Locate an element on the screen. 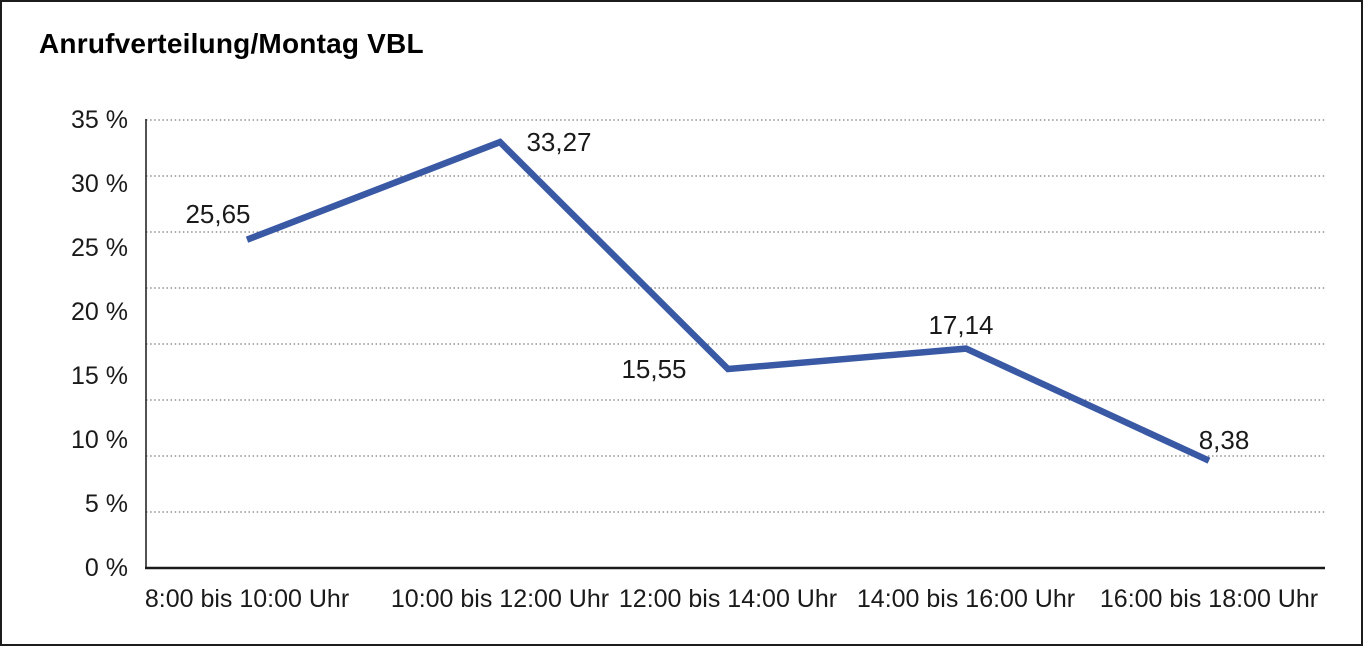 Image resolution: width=1363 pixels, height=646 pixels. y-axis-tick-label: 5 % is located at coordinates (106, 504).